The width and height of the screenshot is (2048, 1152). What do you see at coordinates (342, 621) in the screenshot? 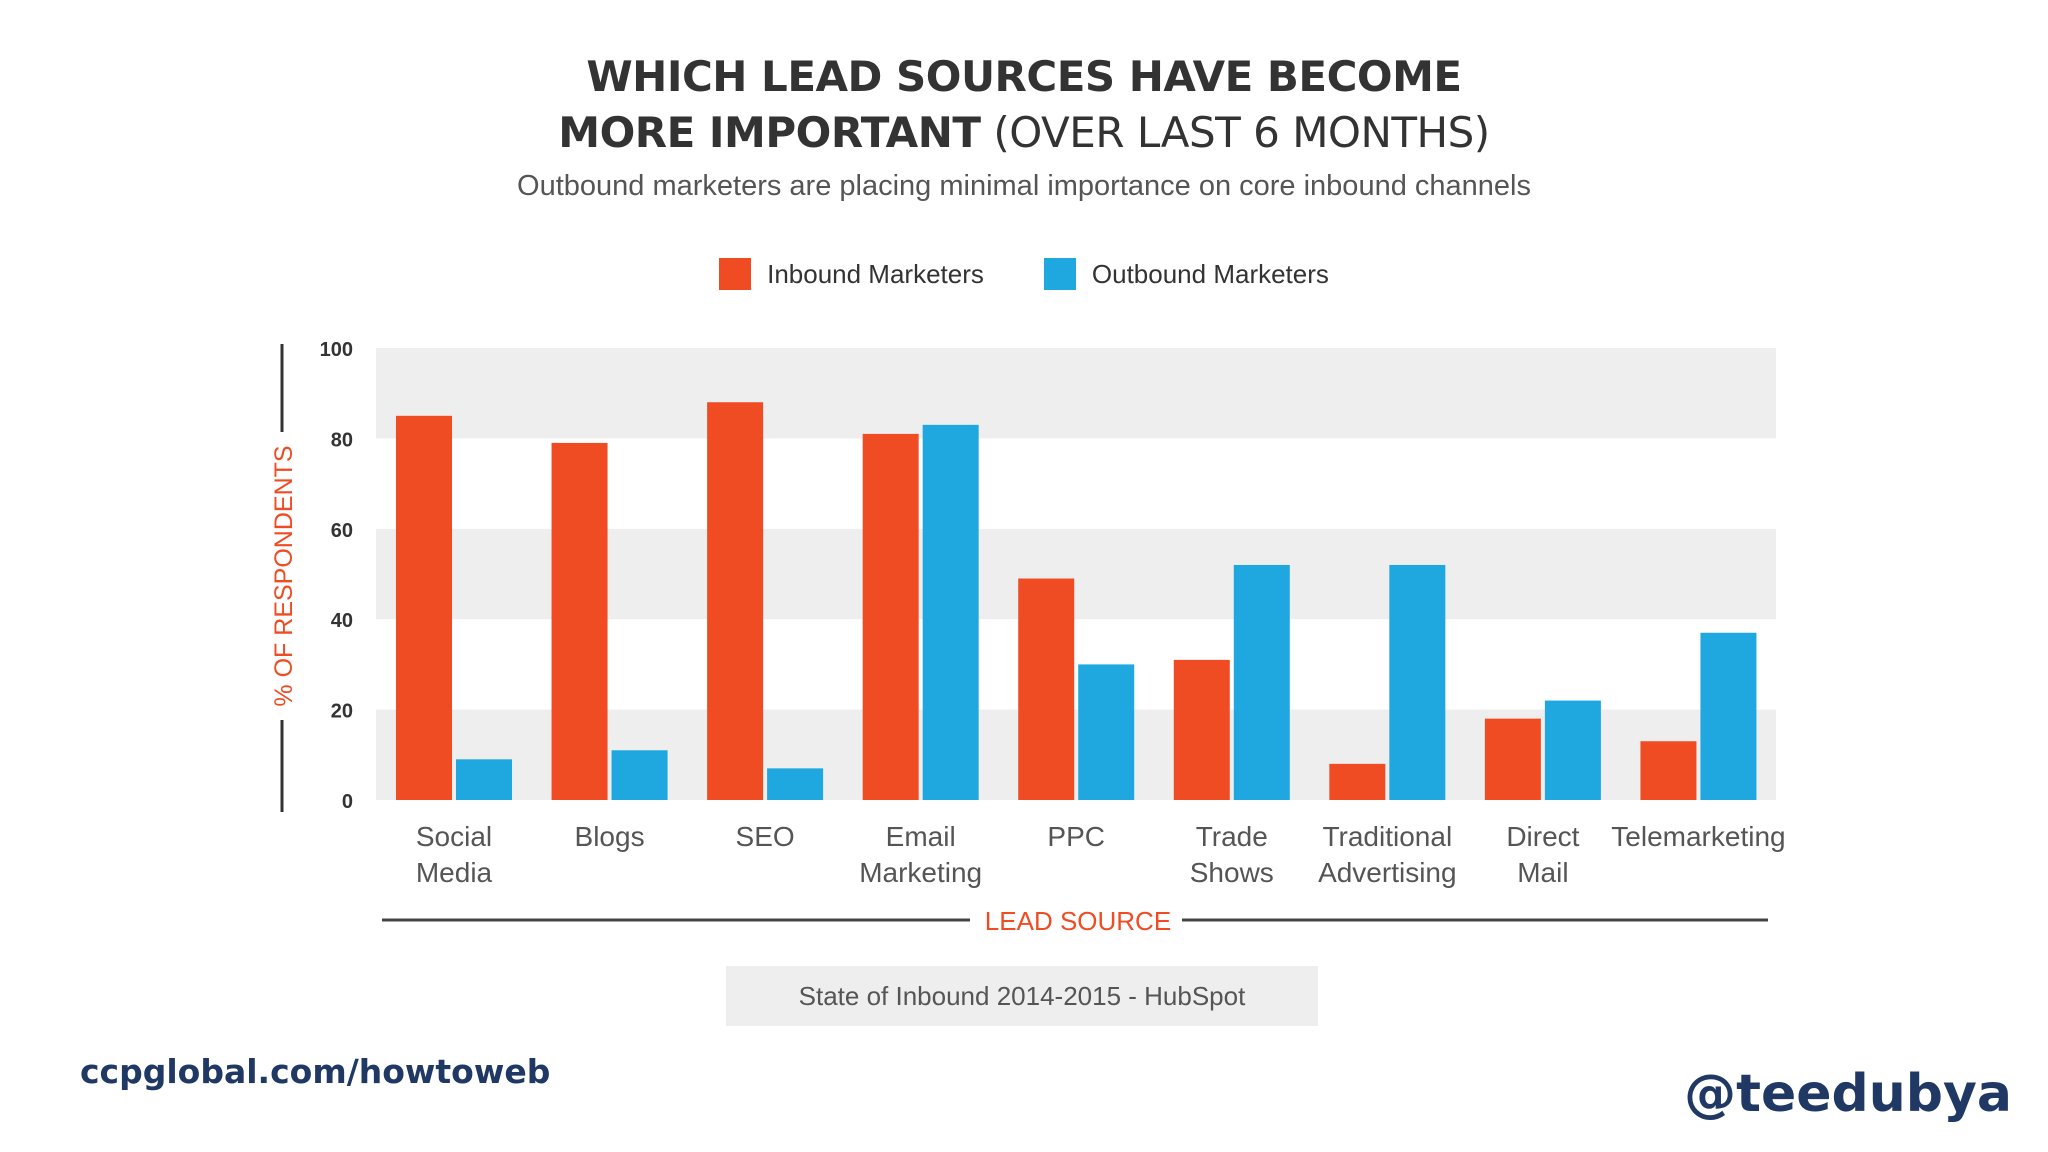
I see `y-tick-label: 40` at bounding box center [342, 621].